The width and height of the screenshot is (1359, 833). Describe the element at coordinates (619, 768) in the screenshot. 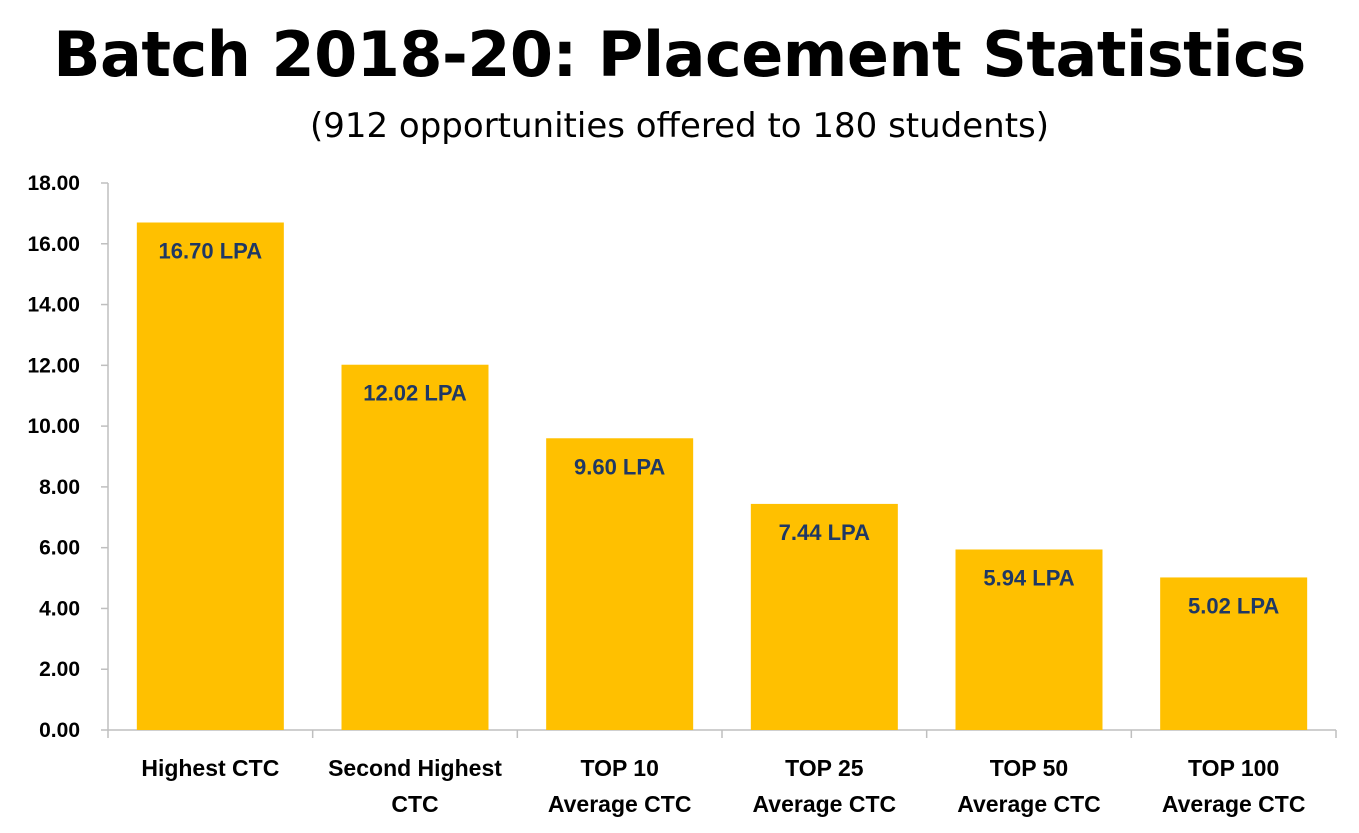

I see `x-category-label: TOP 10` at that location.